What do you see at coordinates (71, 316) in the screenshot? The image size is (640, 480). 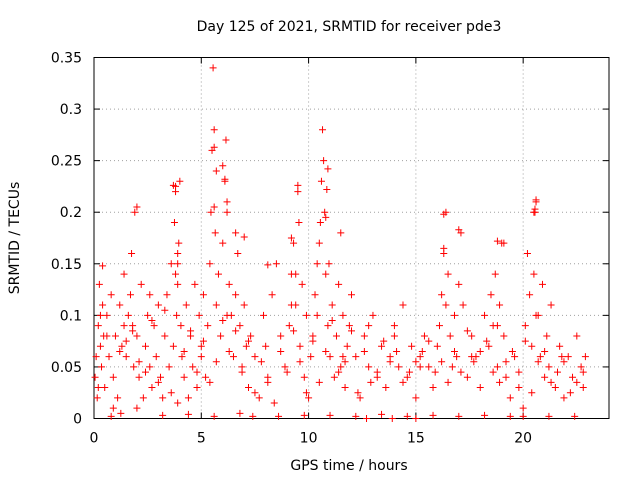 I see `y-tick-label: 0.1` at bounding box center [71, 316].